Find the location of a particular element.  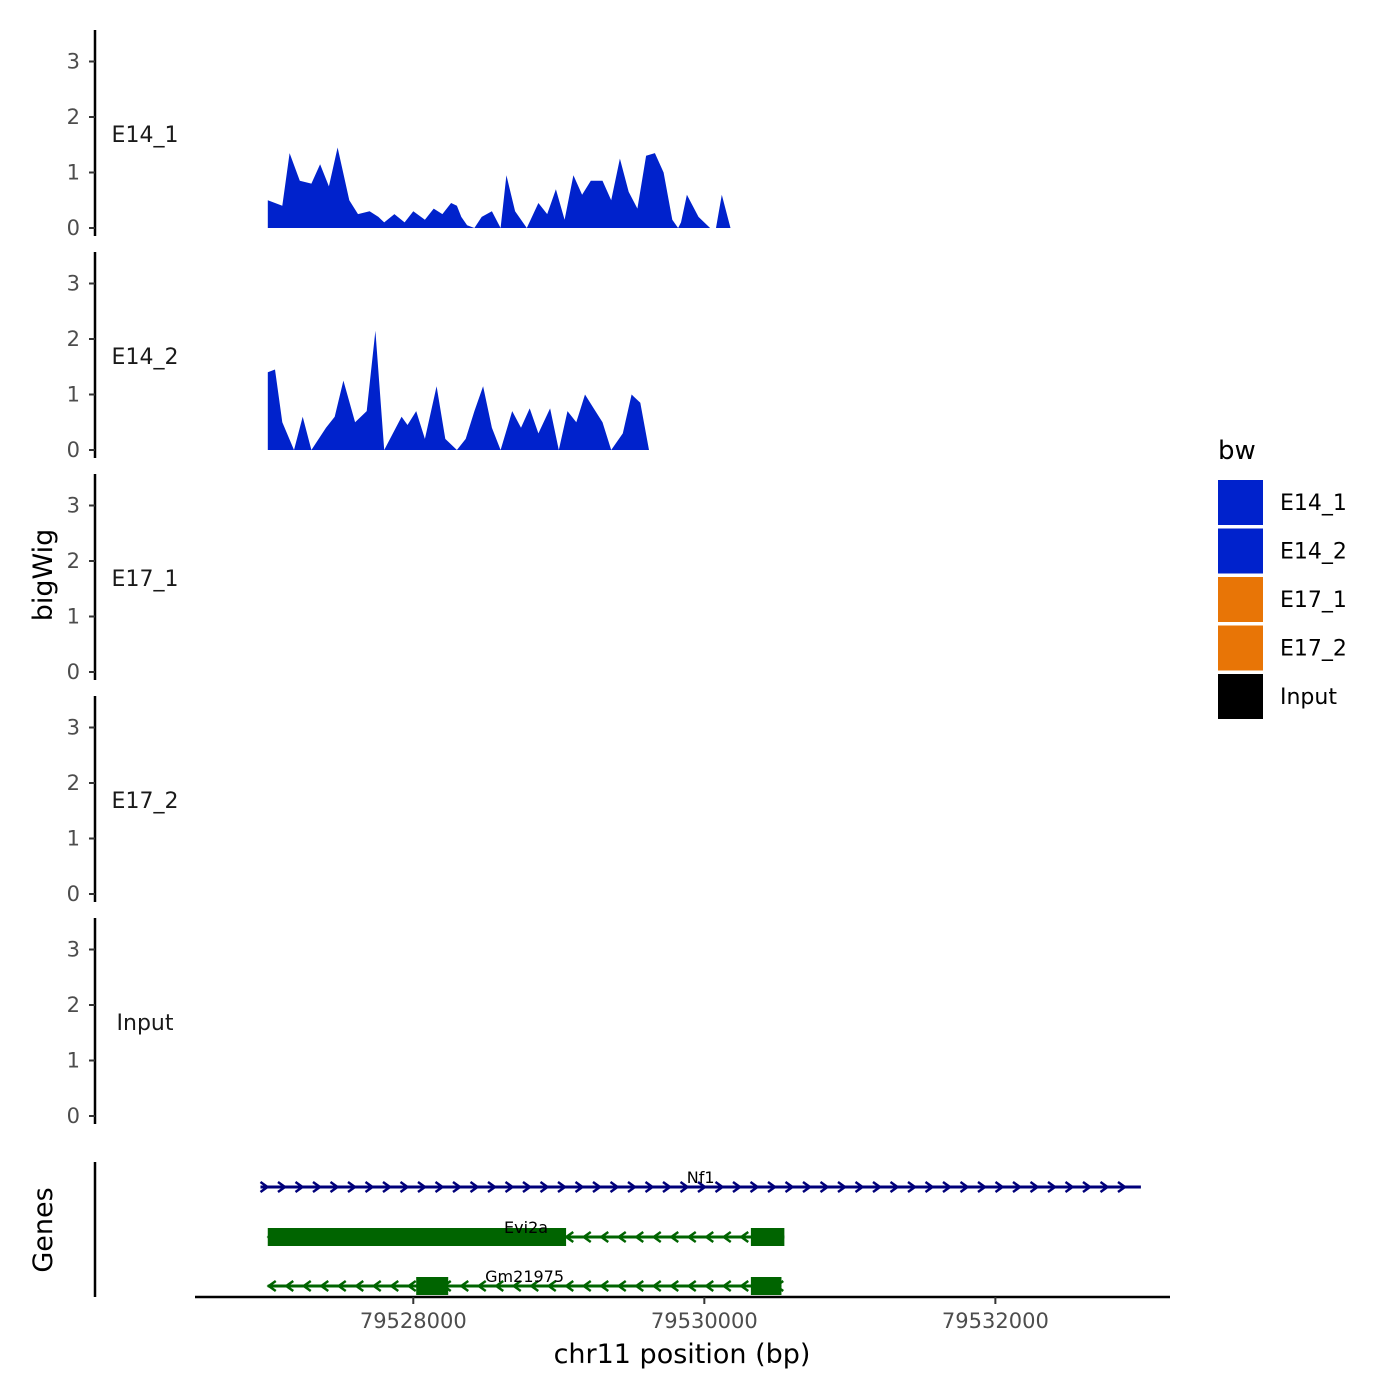

legend-label-Input: Input is located at coordinates (1308, 697).